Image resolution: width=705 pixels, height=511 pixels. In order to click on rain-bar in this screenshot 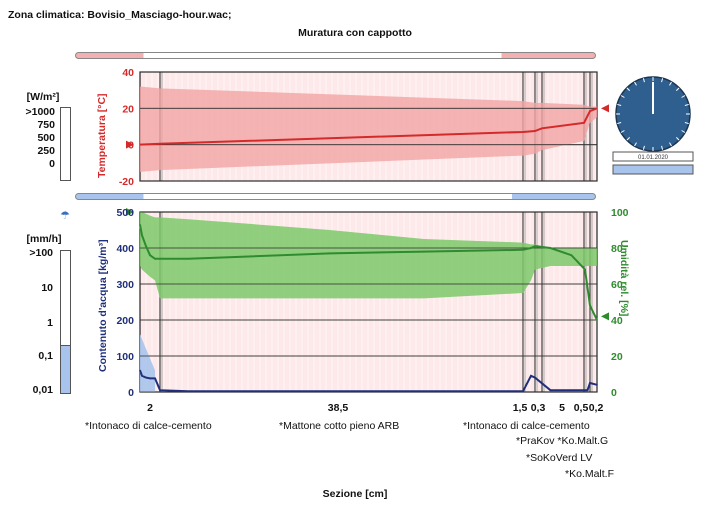, I will do `click(65, 322)`.